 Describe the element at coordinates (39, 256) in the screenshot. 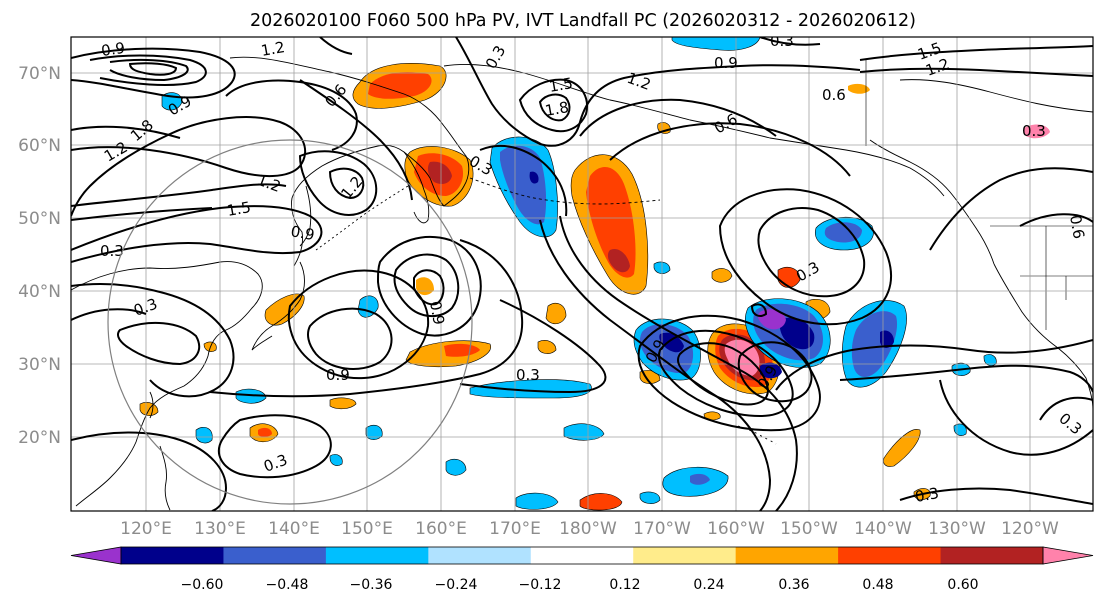

I see `latitude-labels: 70°N 60°N 50°N 40°N 30°N 20°N` at that location.